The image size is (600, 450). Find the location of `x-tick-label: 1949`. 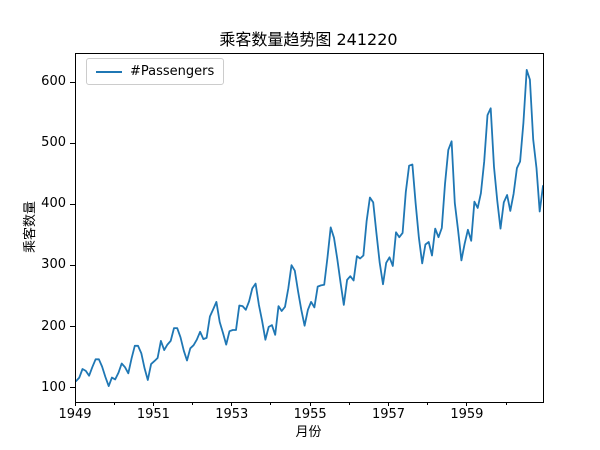

x-tick-label: 1949 is located at coordinates (75, 414).